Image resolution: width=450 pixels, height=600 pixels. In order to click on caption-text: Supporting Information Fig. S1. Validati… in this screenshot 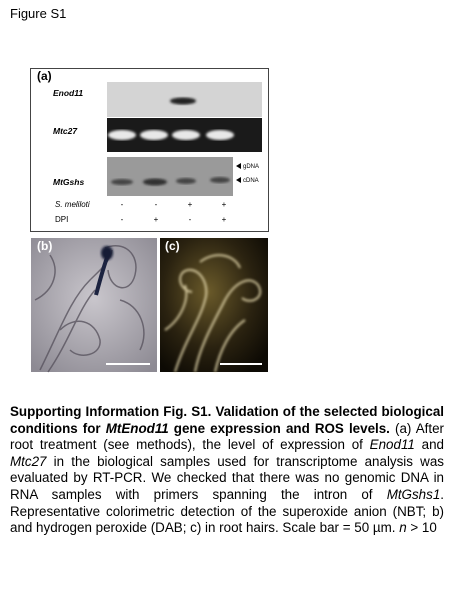, I will do `click(227, 420)`.